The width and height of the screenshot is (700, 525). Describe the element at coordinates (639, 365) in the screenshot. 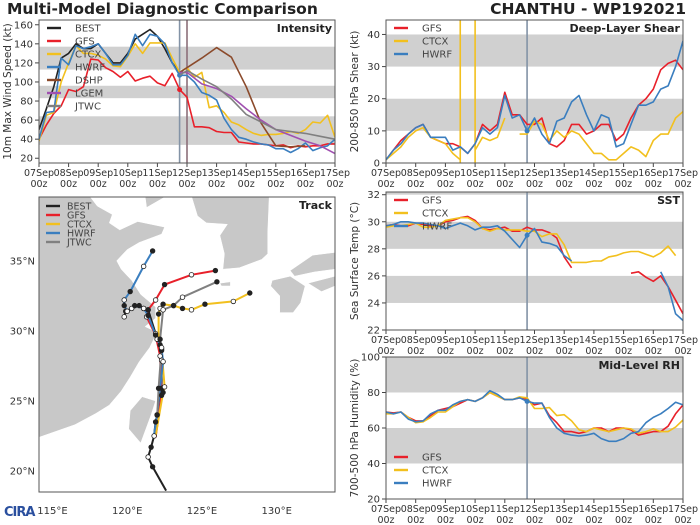

I see `panel-title: Mid-Level RH` at that location.